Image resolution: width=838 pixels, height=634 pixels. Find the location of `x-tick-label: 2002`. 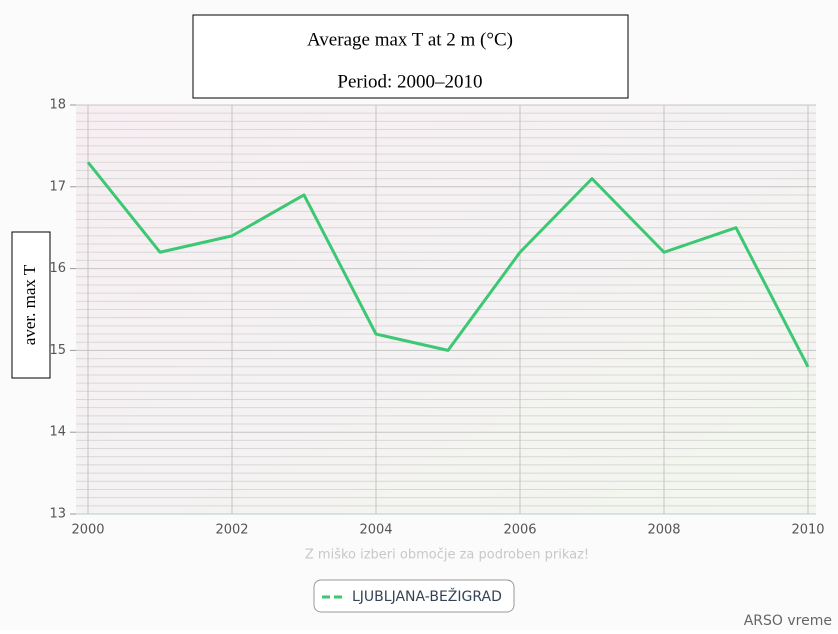

x-tick-label: 2002 is located at coordinates (231, 530).